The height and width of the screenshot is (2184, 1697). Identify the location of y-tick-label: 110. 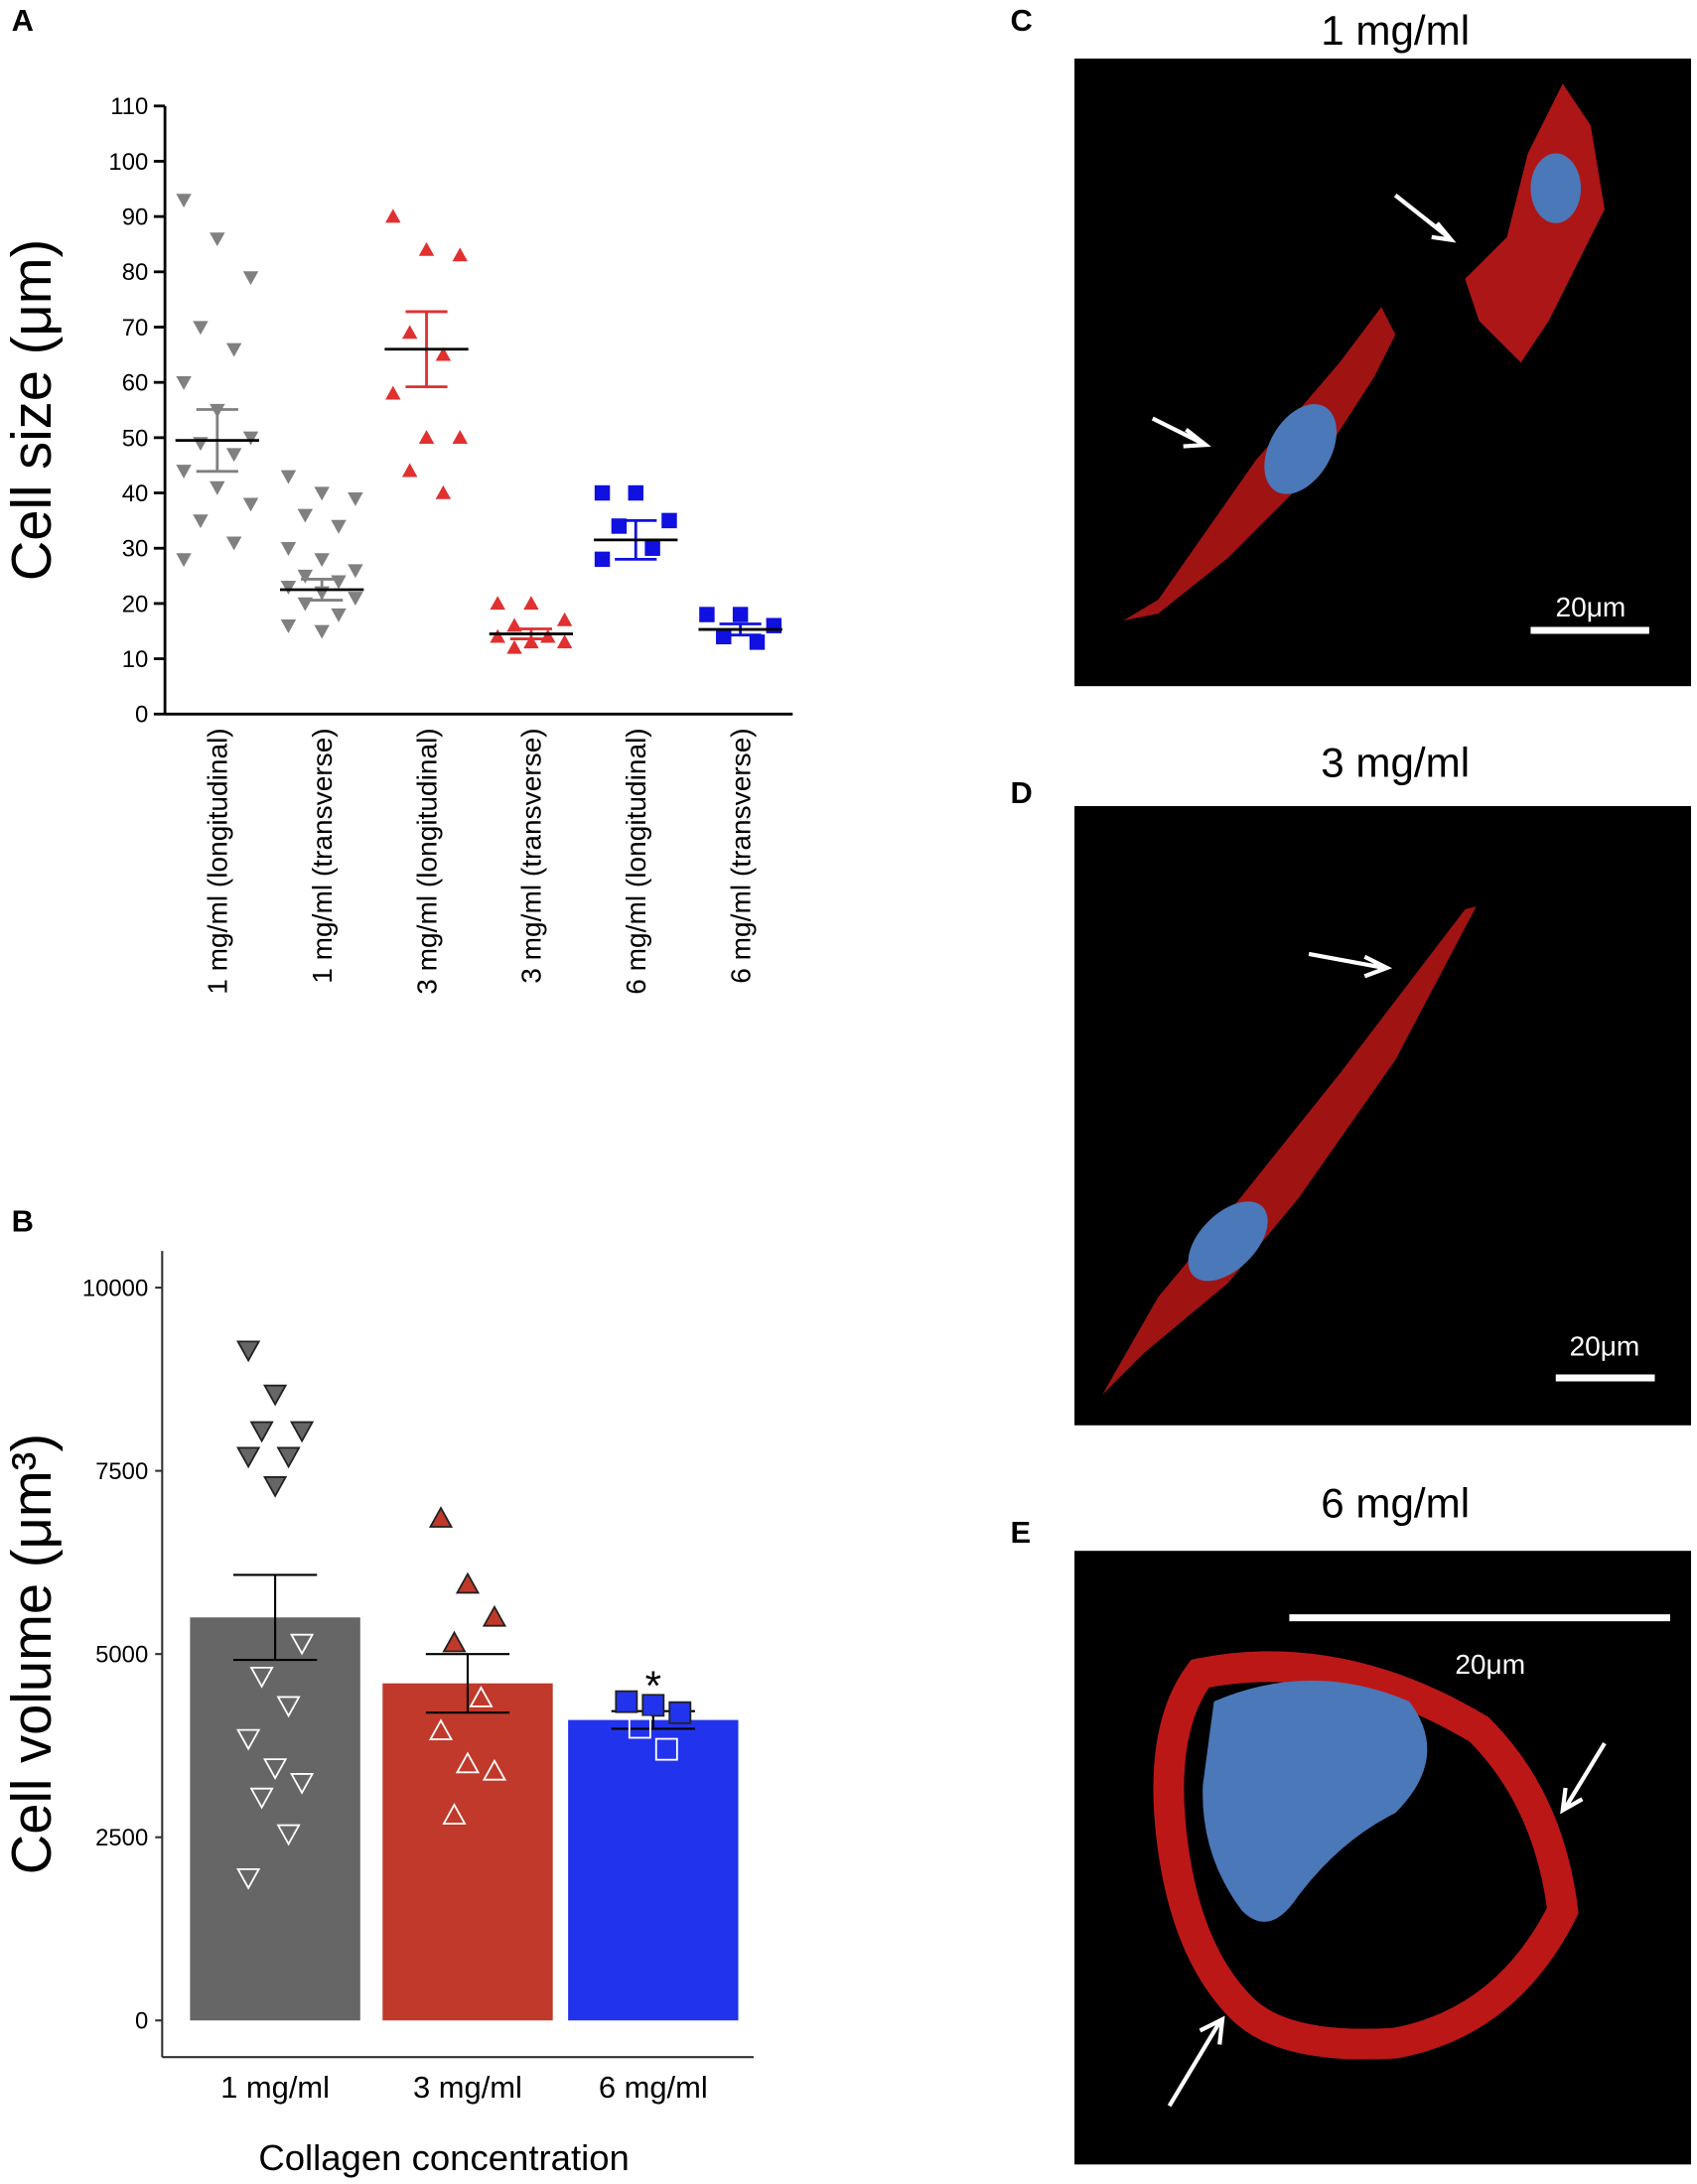
(129, 106).